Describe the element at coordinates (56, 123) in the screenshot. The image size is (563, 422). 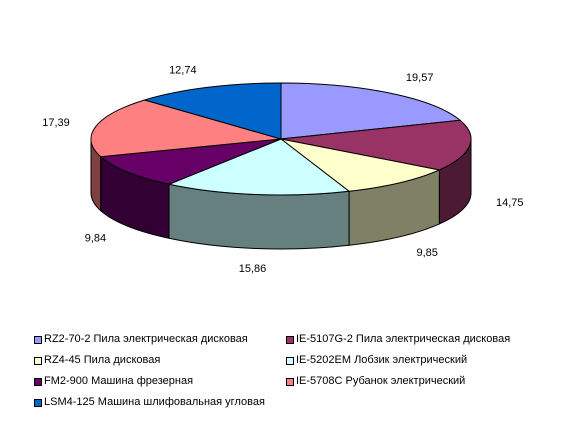
I see `pie-data-label: 17,39` at that location.